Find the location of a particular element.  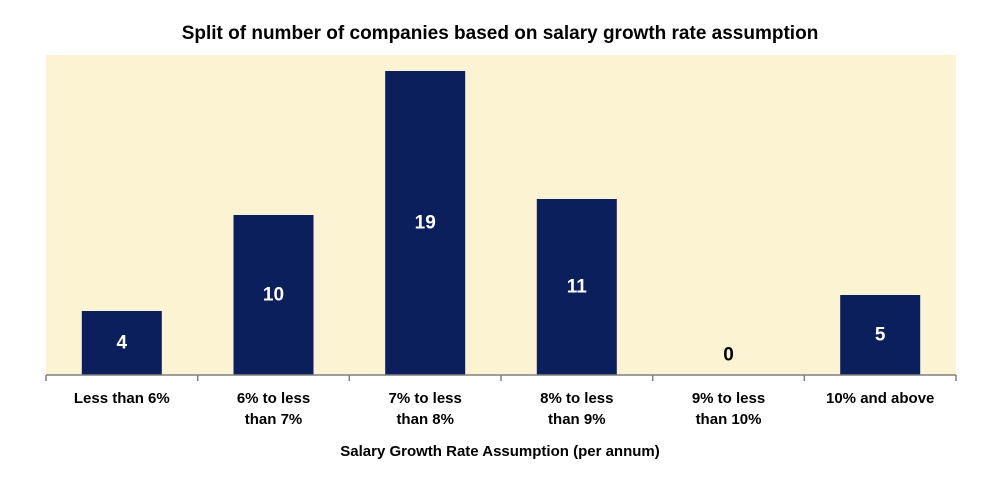

data-label-6pct-to-less-than-7pct: 10 is located at coordinates (273, 295).